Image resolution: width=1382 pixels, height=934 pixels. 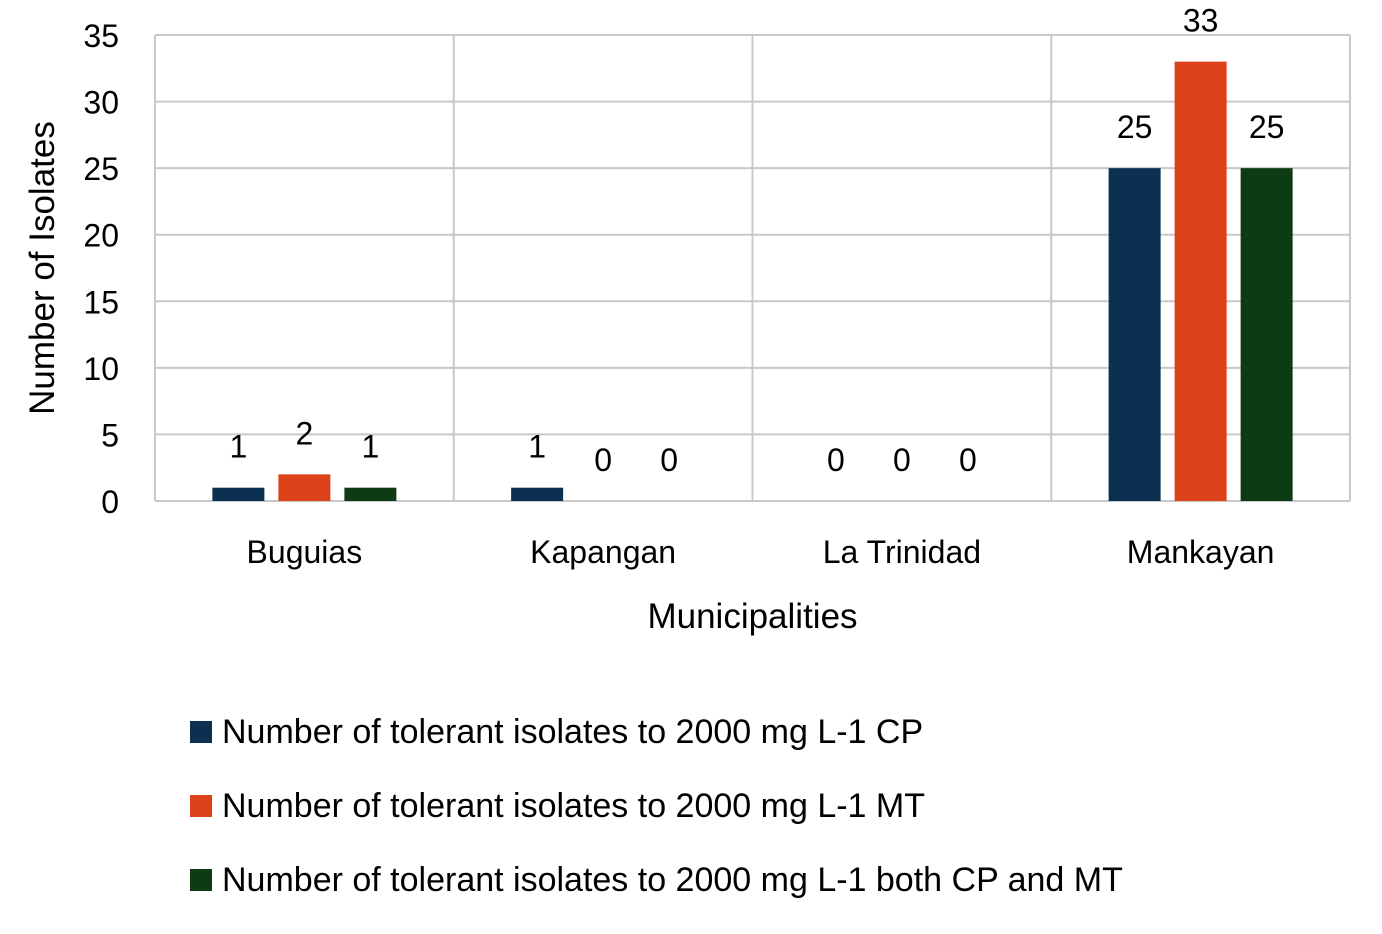 What do you see at coordinates (110, 502) in the screenshot?
I see `y-tick-label: 0` at bounding box center [110, 502].